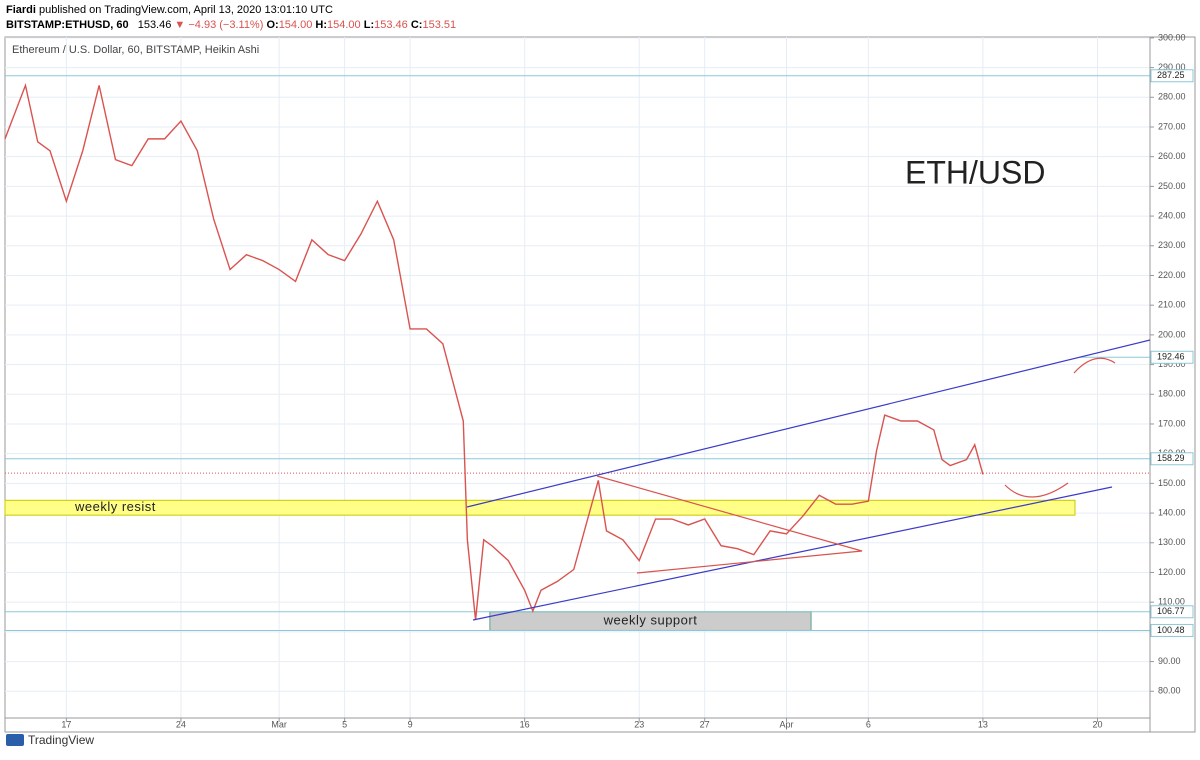 Image resolution: width=1200 pixels, height=760 pixels. What do you see at coordinates (729, 524) in the screenshot?
I see `triangle` at bounding box center [729, 524].